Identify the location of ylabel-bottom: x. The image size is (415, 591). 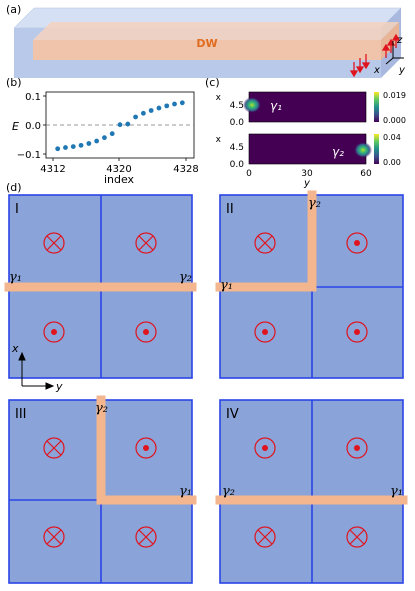
(219, 140).